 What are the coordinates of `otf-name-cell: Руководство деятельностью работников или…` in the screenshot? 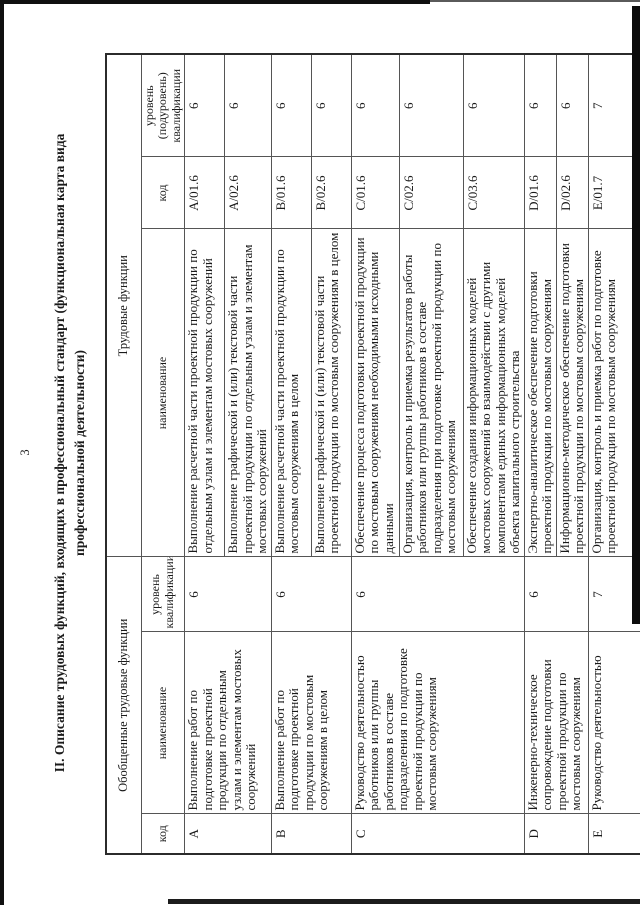 It's located at (437, 723).